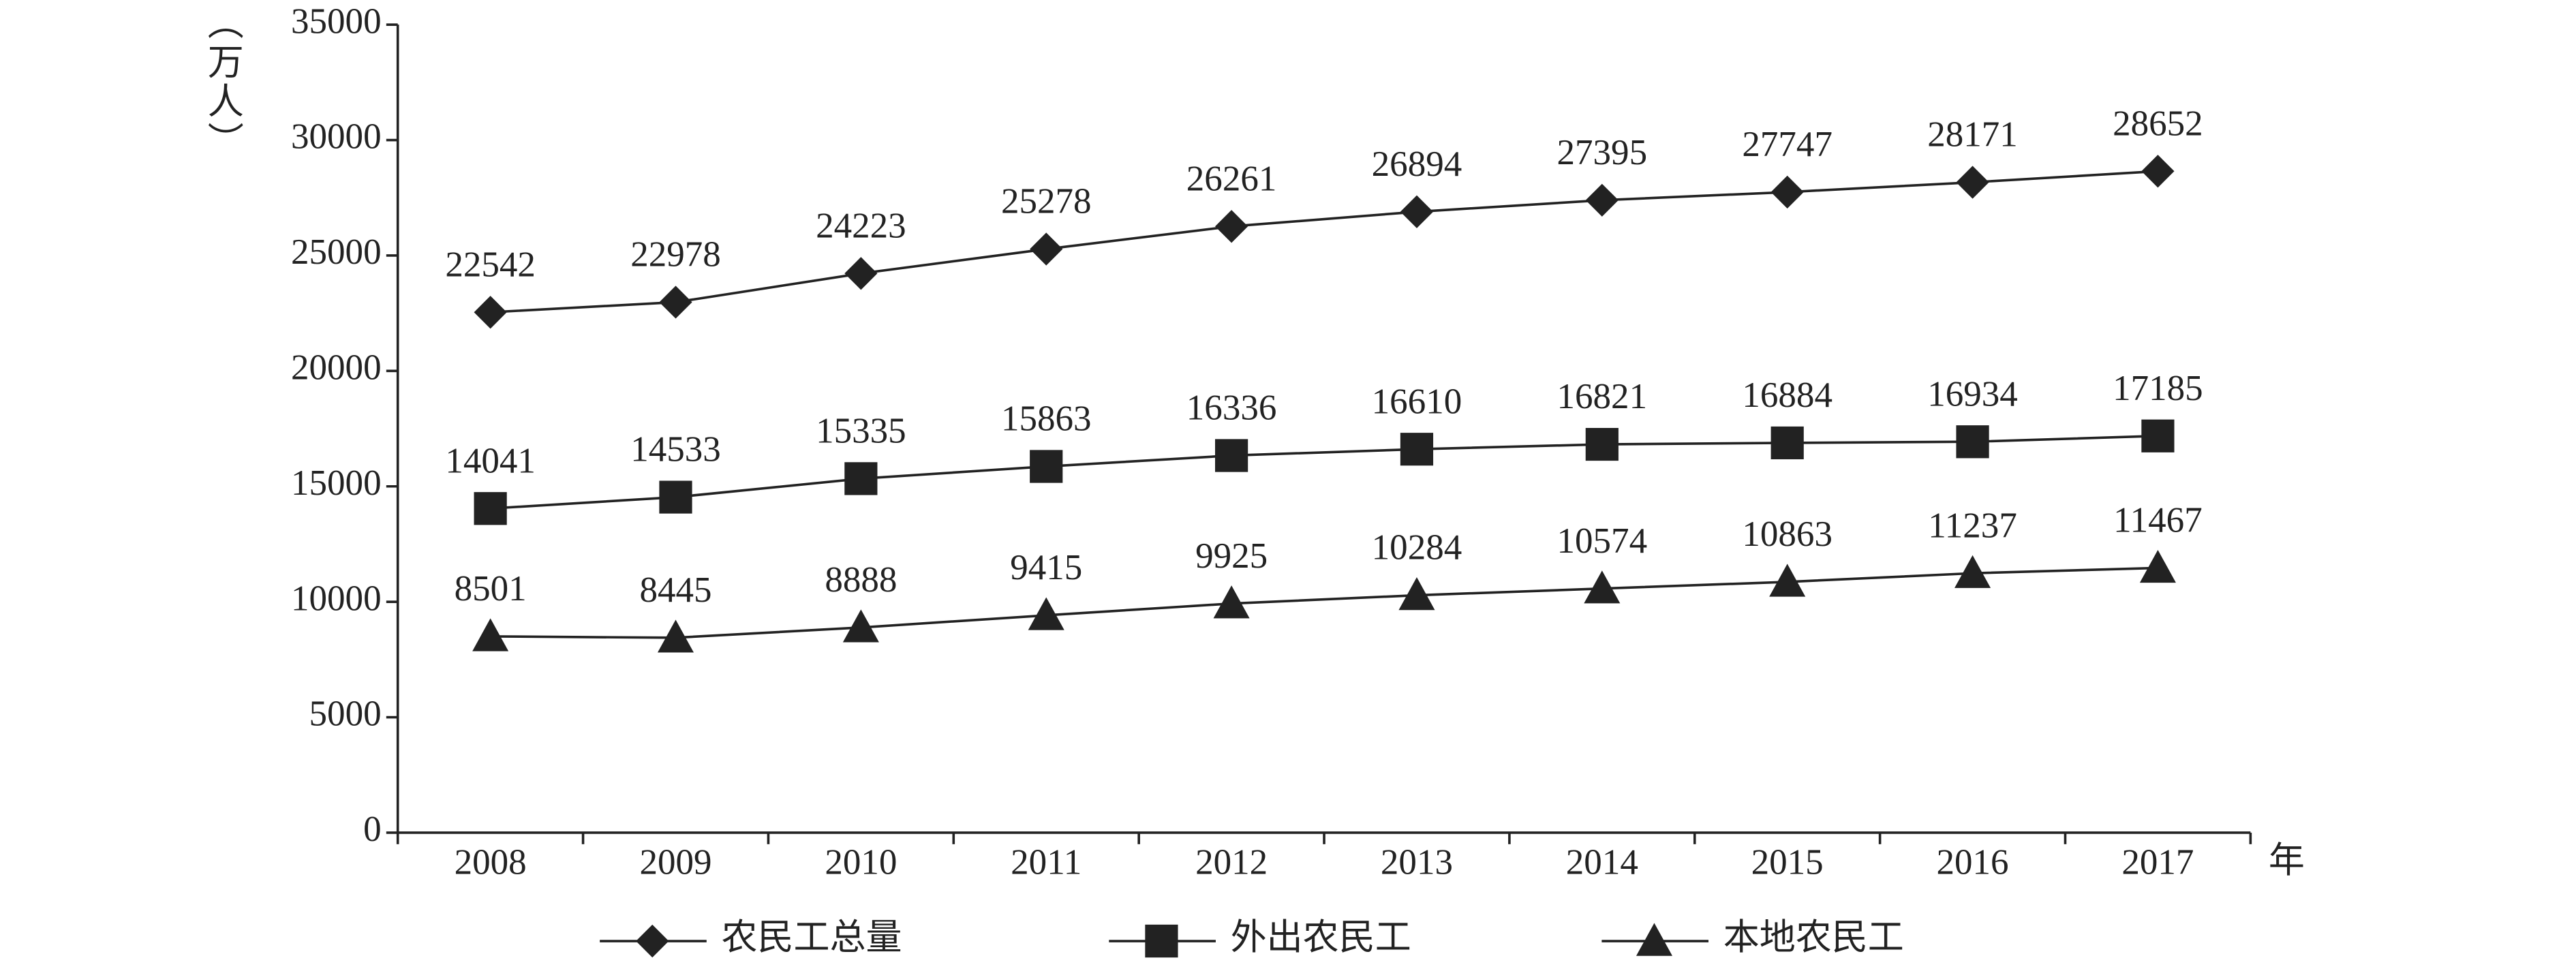 Image resolution: width=2576 pixels, height=969 pixels. What do you see at coordinates (1788, 534) in the screenshot?
I see `data-label: 10863` at bounding box center [1788, 534].